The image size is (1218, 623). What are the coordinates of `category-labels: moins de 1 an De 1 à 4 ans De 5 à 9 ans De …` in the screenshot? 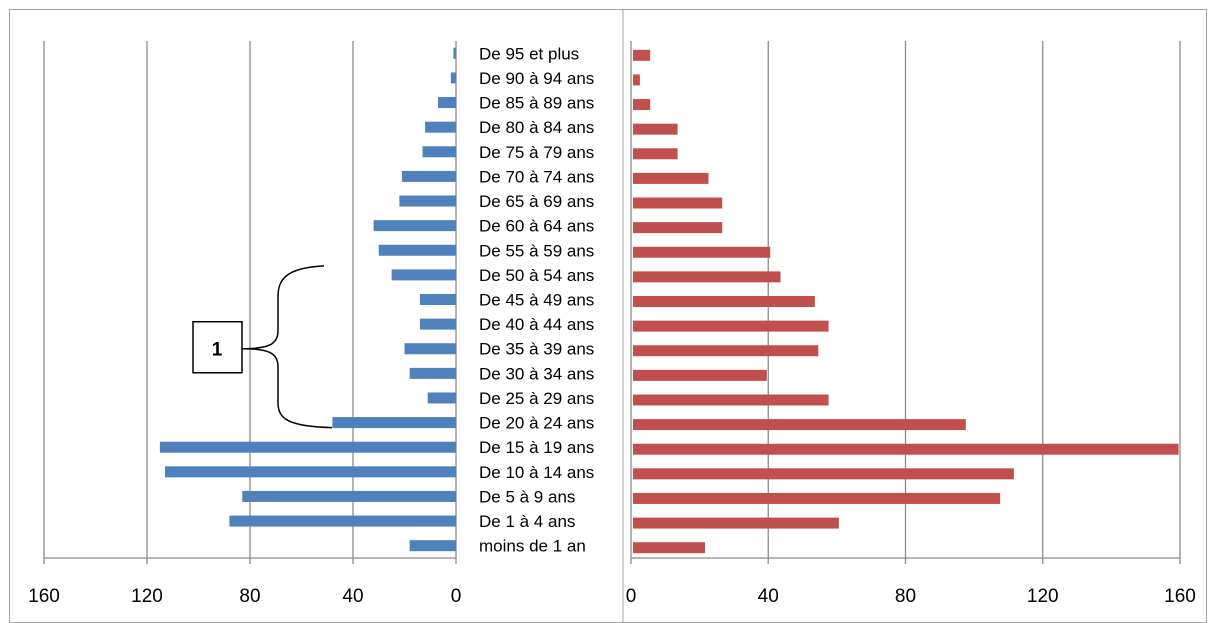 It's located at (536, 299).